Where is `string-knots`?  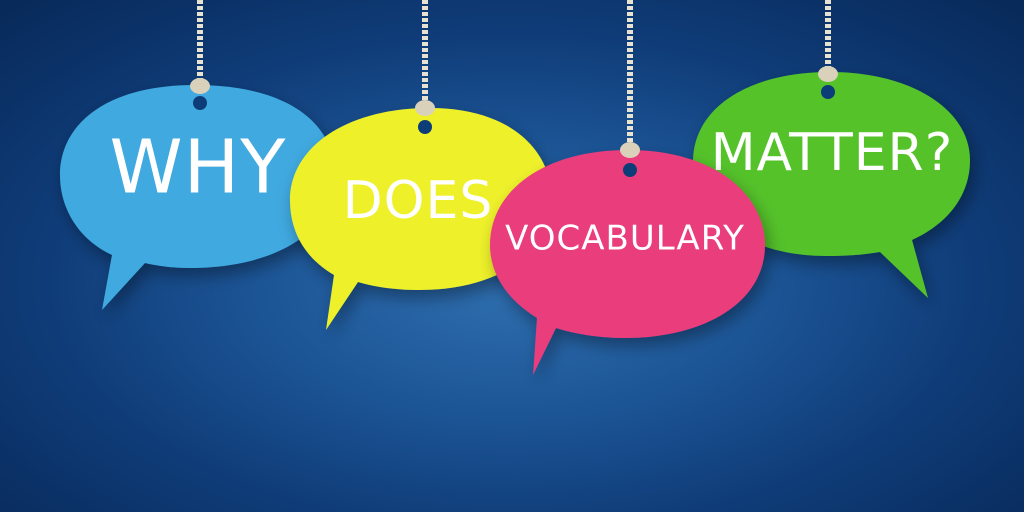 string-knots is located at coordinates (514, 112).